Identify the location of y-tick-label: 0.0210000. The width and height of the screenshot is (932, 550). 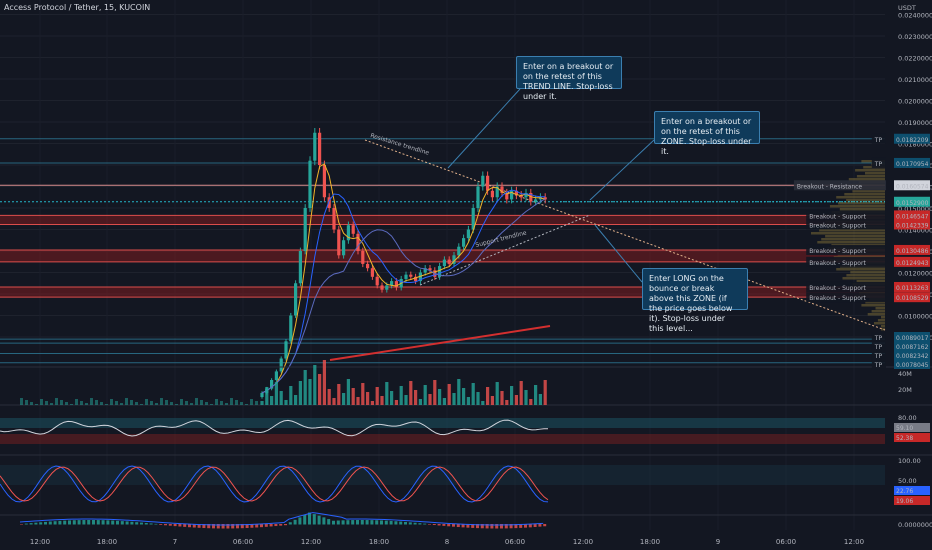
(915, 80).